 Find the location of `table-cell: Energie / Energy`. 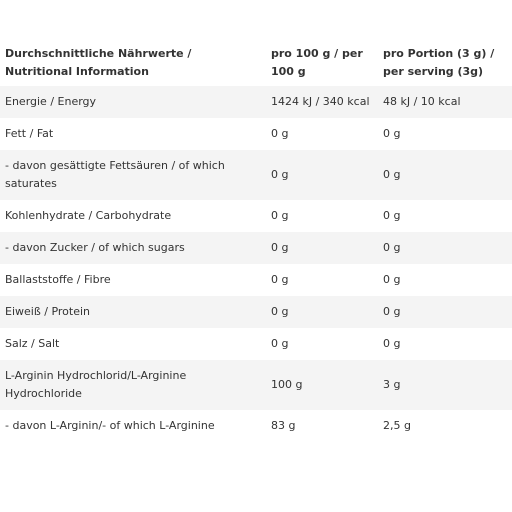

table-cell: Energie / Energy is located at coordinates (51, 101).